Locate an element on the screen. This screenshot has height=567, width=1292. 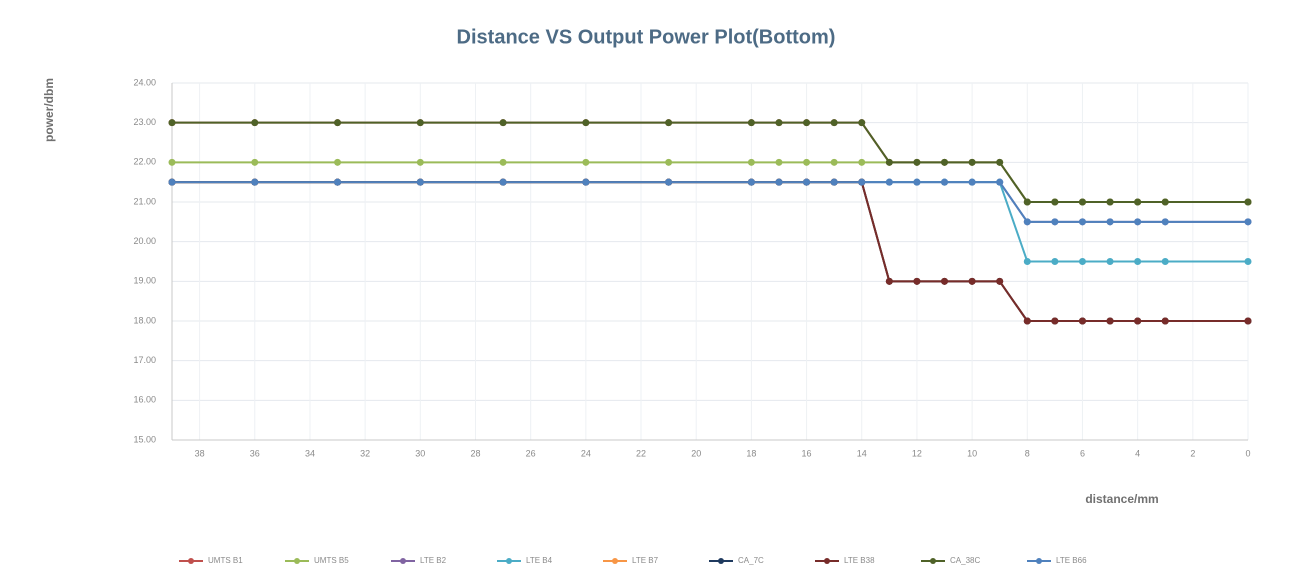
y-tick-label: 18.00 is located at coordinates (144, 320).